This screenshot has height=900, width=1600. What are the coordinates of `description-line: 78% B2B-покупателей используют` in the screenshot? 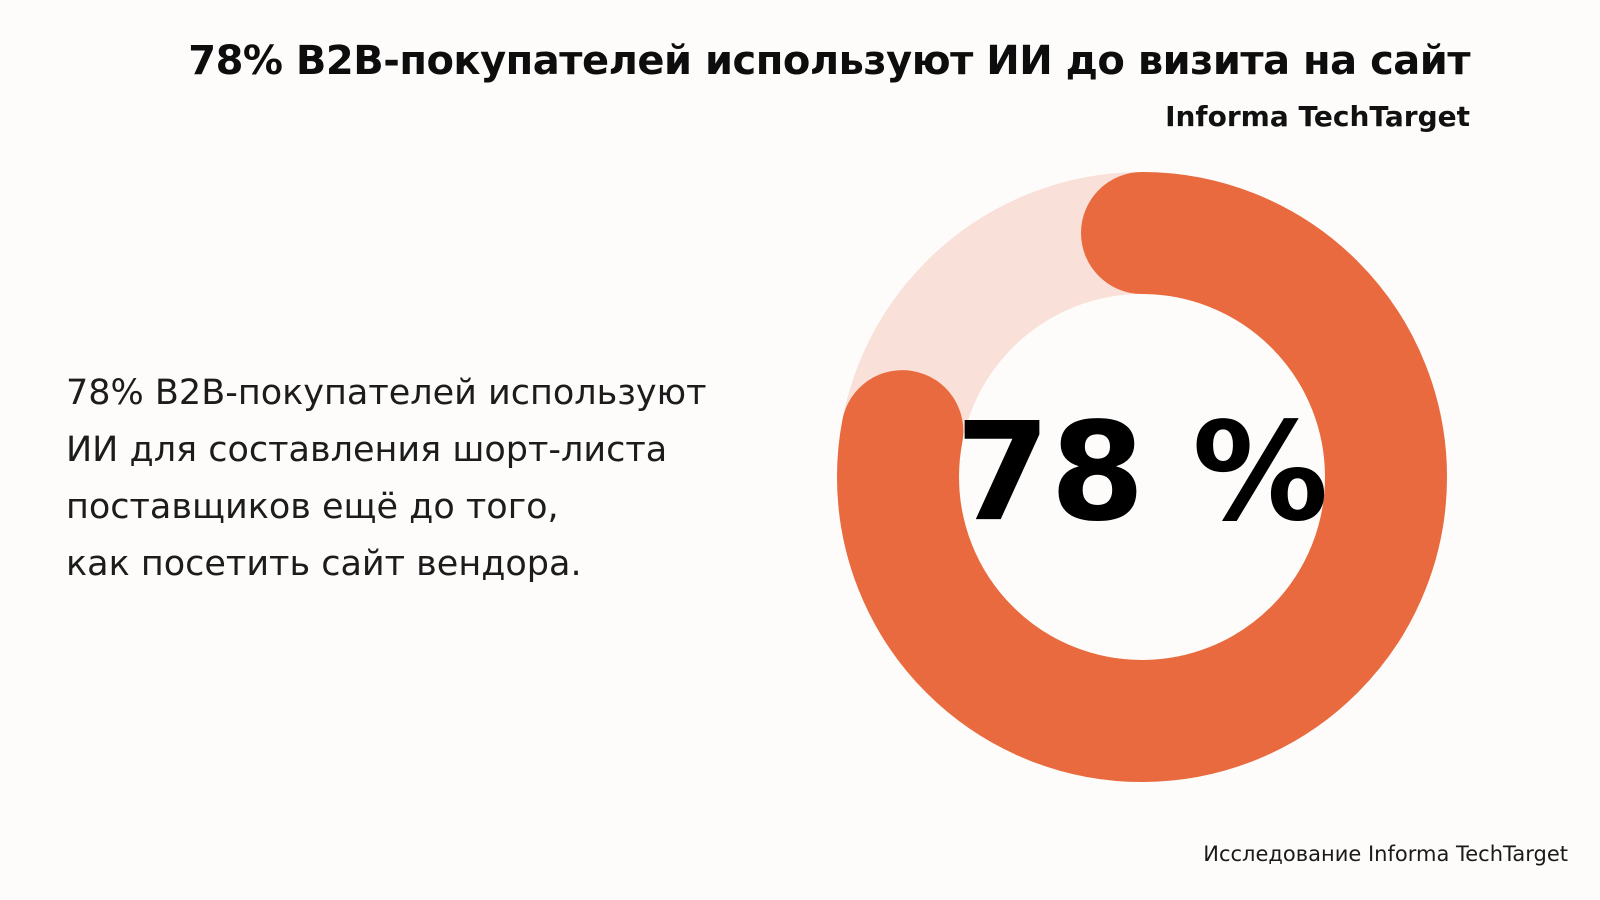 It's located at (386, 393).